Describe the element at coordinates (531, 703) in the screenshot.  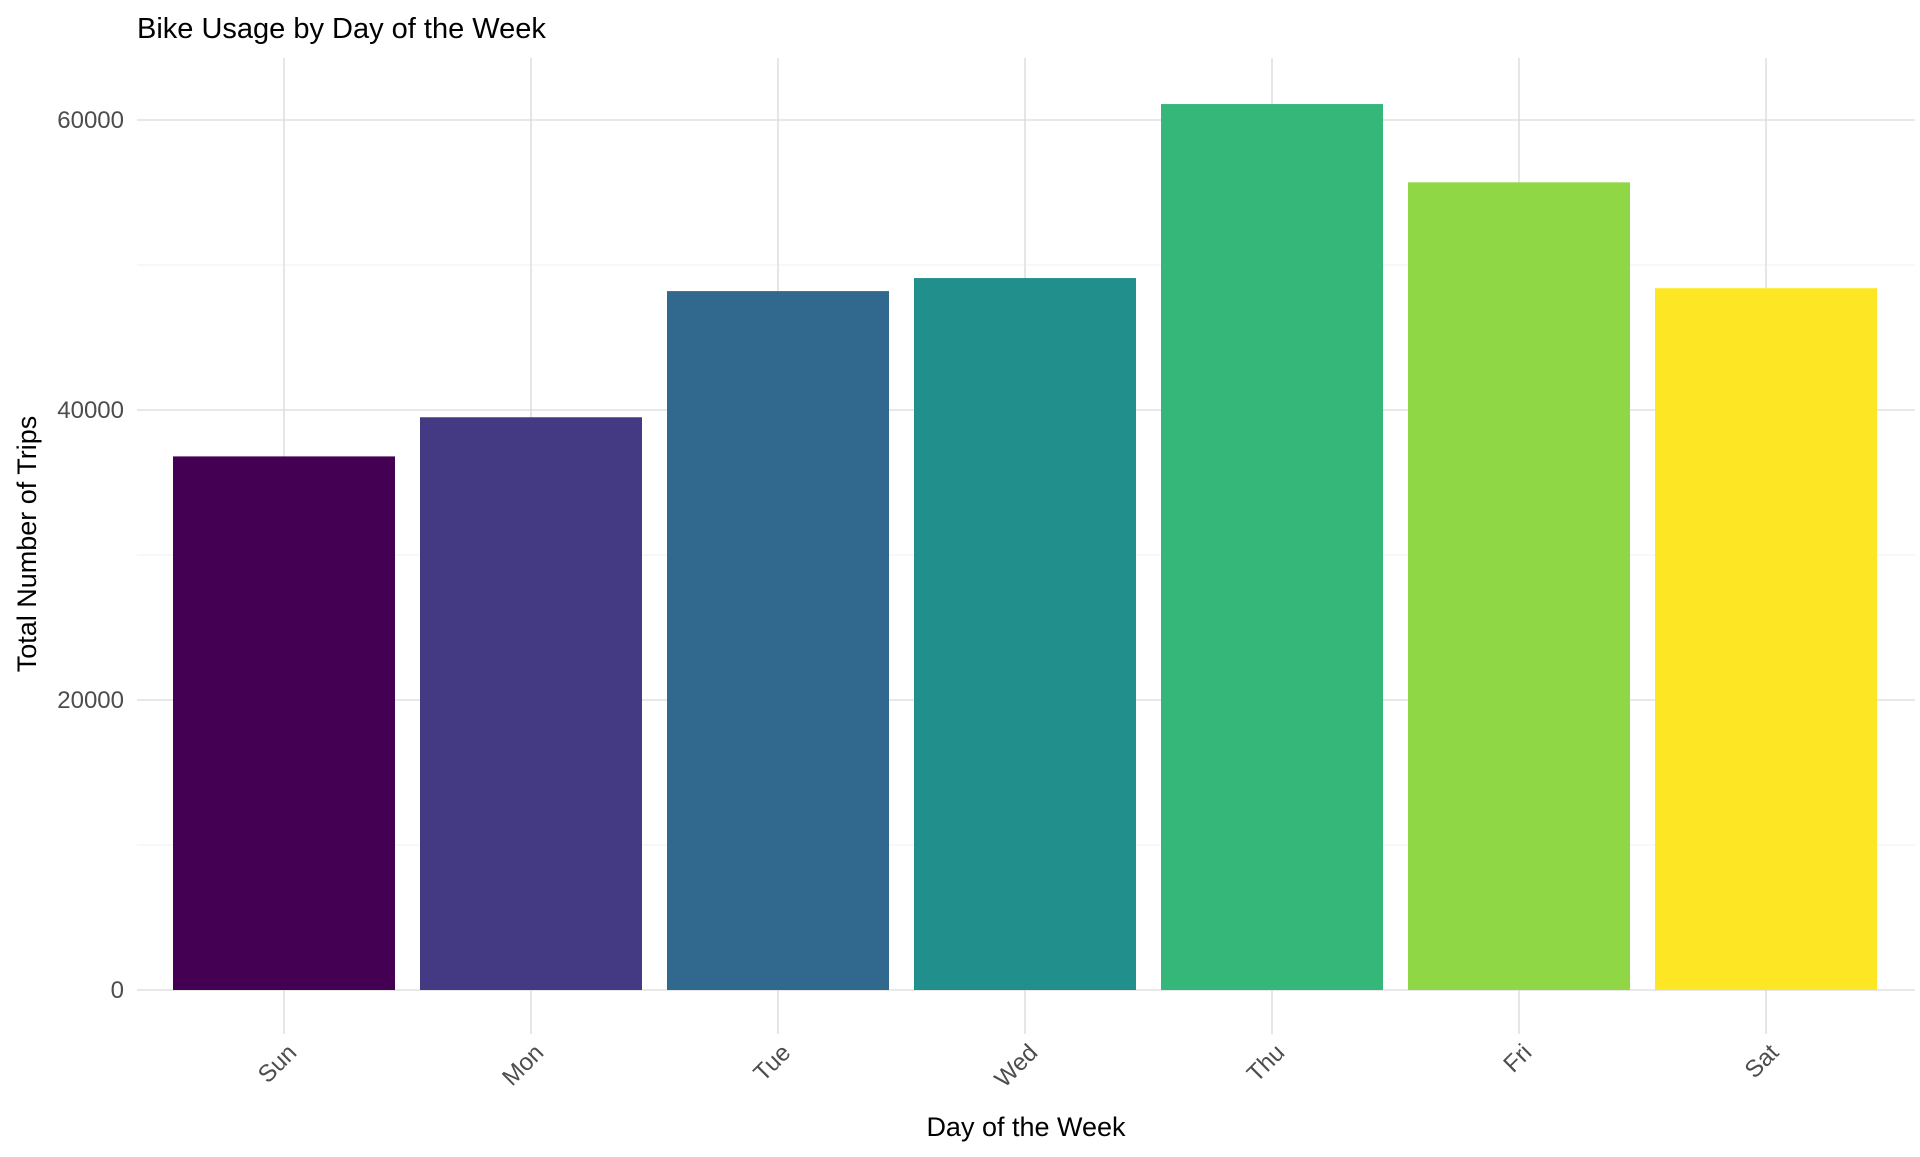
I see `bar-mon` at that location.